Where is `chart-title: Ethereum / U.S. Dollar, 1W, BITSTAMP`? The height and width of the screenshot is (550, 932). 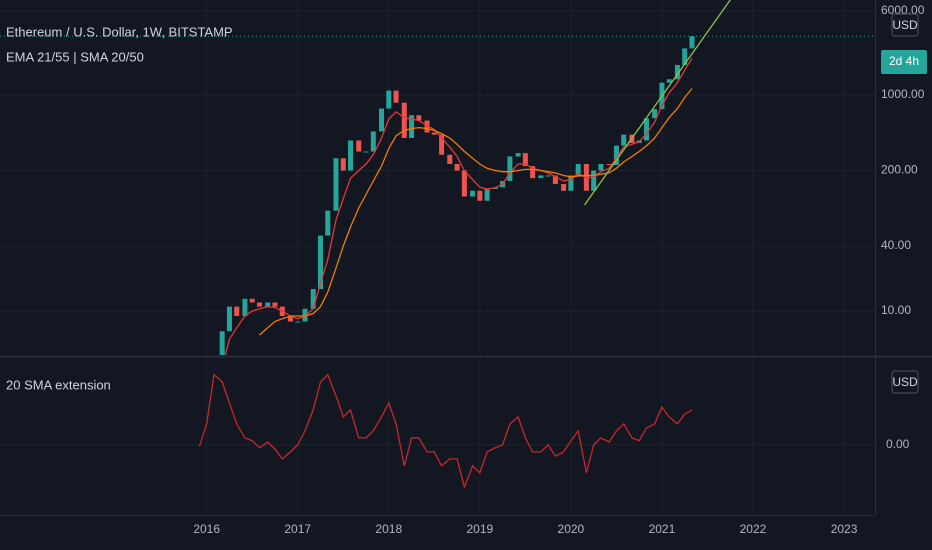
chart-title: Ethereum / U.S. Dollar, 1W, BITSTAMP is located at coordinates (119, 31).